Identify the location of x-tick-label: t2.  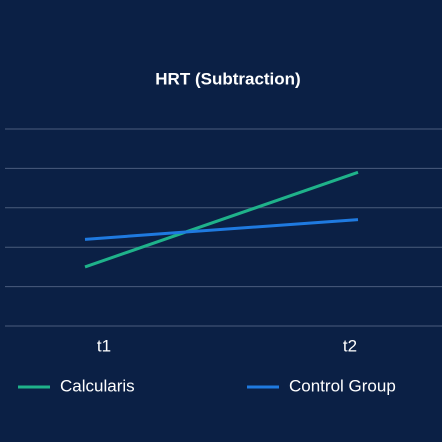
(350, 345).